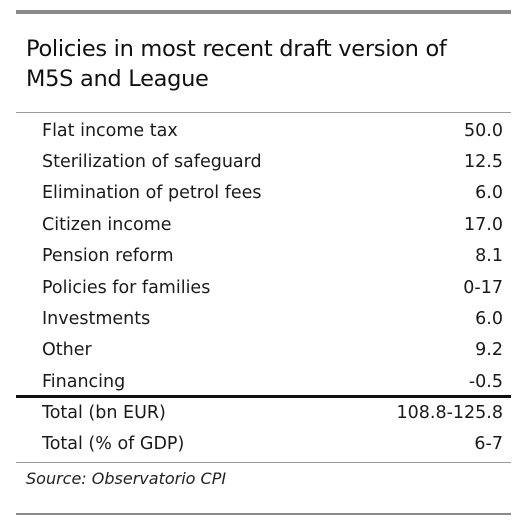 This screenshot has height=525, width=529. What do you see at coordinates (67, 350) in the screenshot?
I see `row-label: Other` at bounding box center [67, 350].